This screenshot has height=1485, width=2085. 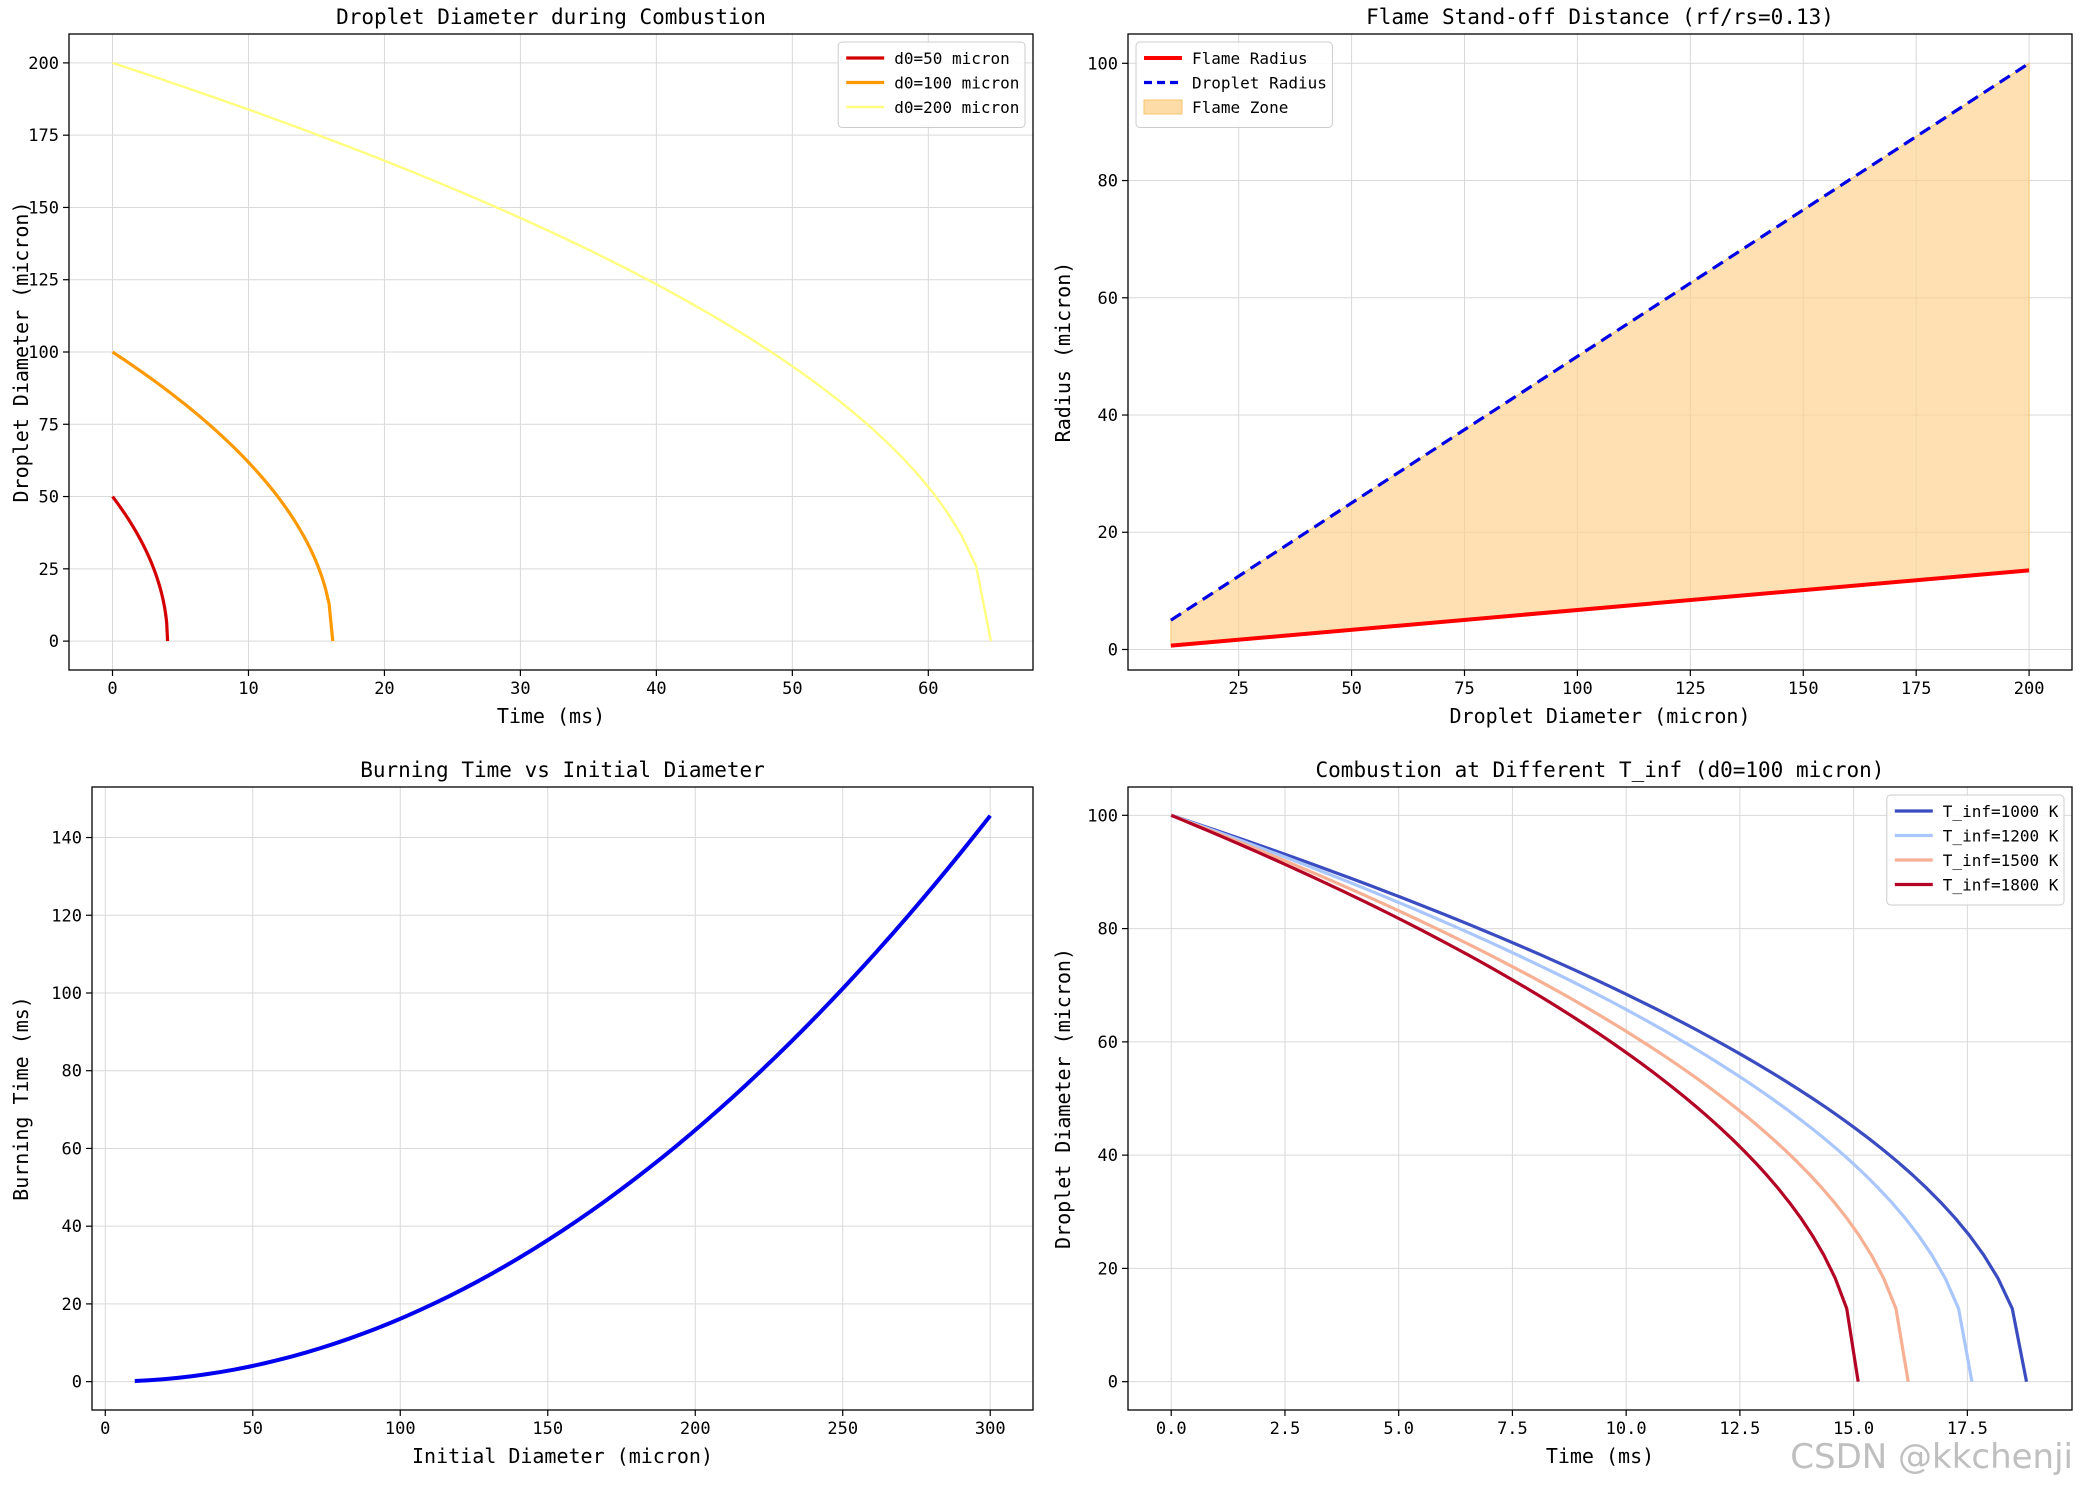 What do you see at coordinates (842, 1429) in the screenshot?
I see `x-tick-label: 250` at bounding box center [842, 1429].